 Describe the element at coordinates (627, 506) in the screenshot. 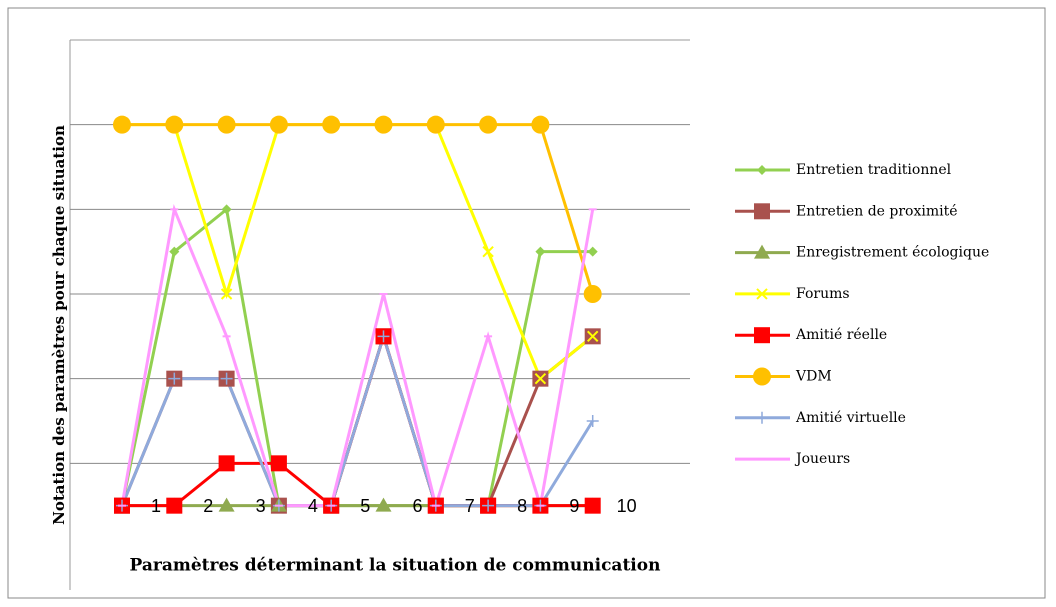

I see `x-tick-label: 10` at that location.